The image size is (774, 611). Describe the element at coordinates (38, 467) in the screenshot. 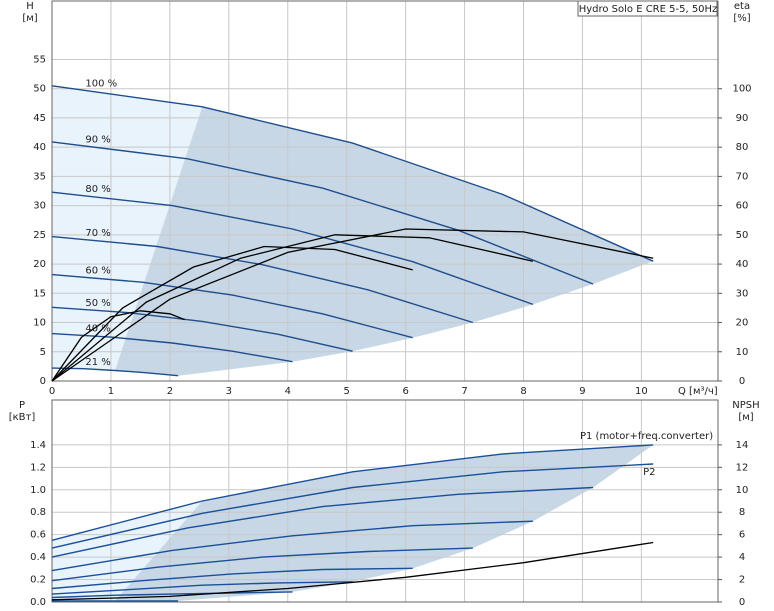

I see `y-tick-label: 1.2` at that location.